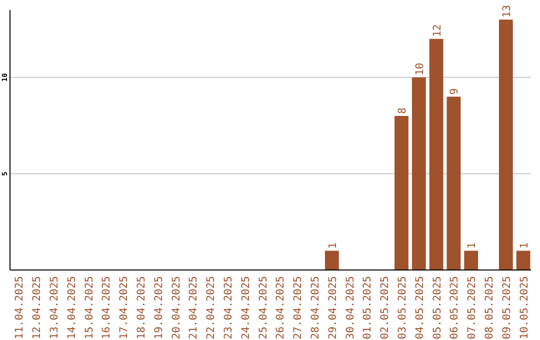 This screenshot has height=340, width=540. Describe the element at coordinates (142, 308) in the screenshot. I see `x-tick-label: 18.04.2025` at that location.